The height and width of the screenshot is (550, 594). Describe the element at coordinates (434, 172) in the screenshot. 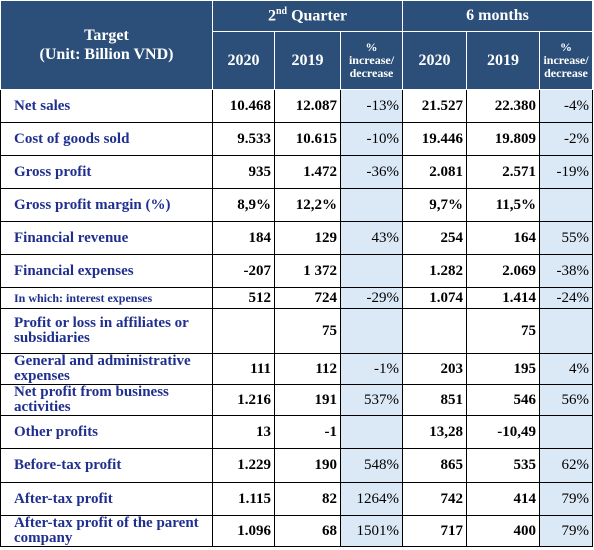

I see `six-months-2020-value: 2.081` at that location.